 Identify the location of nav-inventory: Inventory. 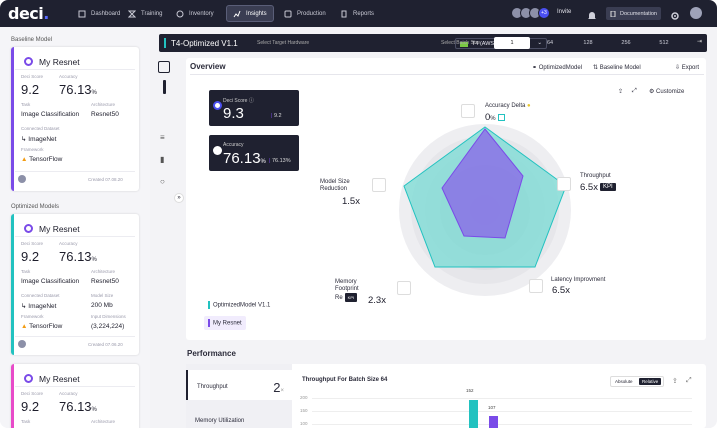
(195, 13).